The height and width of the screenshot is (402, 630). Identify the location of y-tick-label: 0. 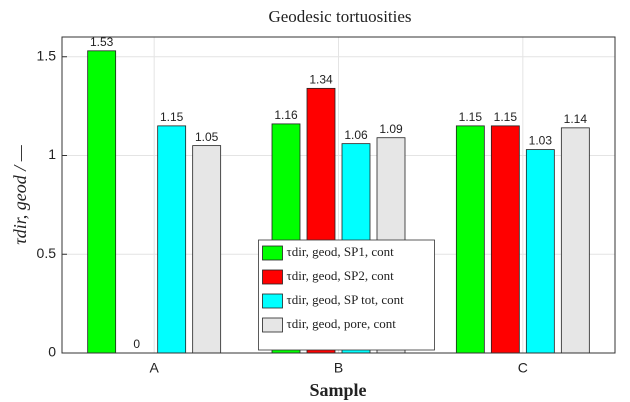
(52, 352).